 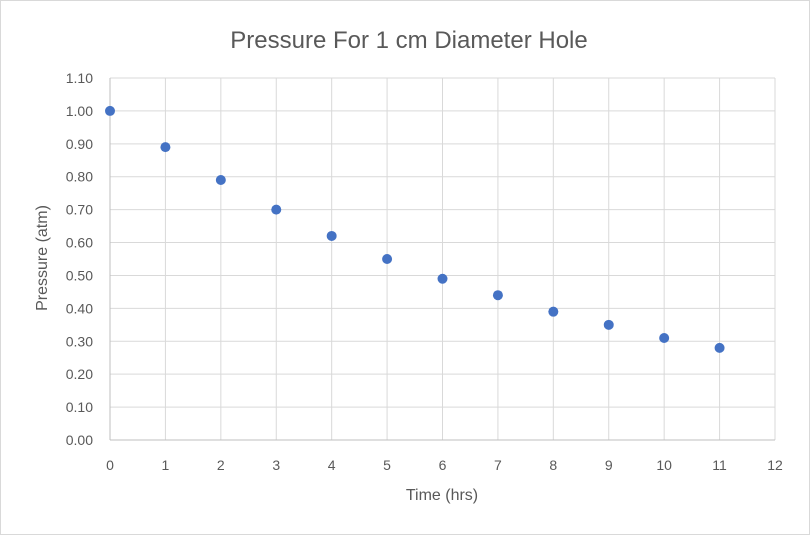 What do you see at coordinates (79, 374) in the screenshot?
I see `y-tick-label: 0.20` at bounding box center [79, 374].